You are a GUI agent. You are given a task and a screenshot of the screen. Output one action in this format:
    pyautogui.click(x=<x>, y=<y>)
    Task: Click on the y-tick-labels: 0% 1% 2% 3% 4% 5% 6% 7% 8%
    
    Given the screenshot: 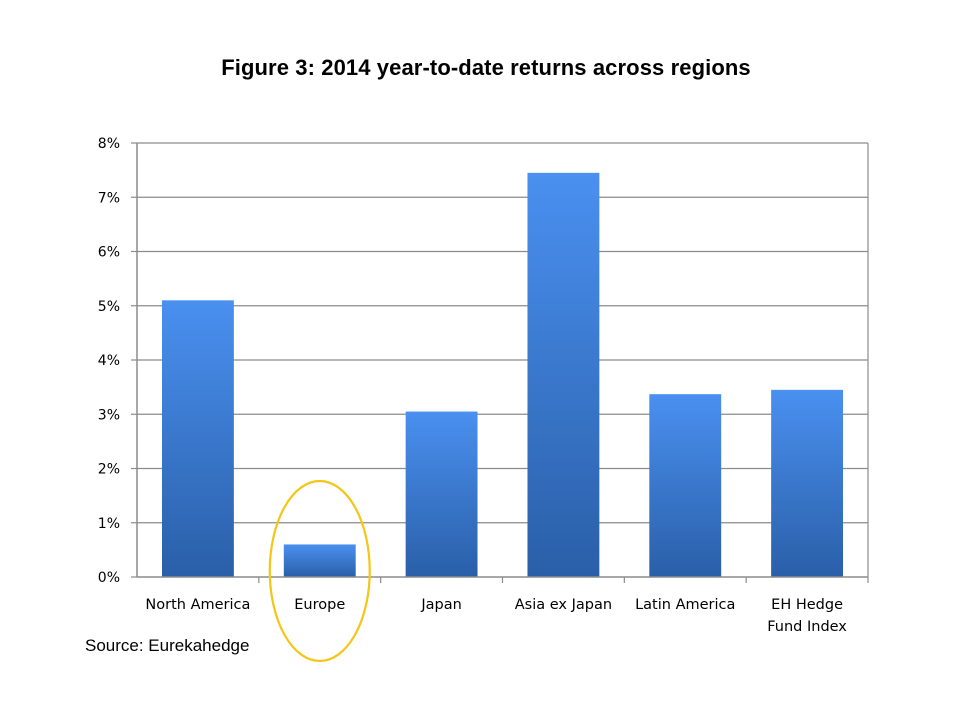 What is the action you would take?
    pyautogui.click(x=109, y=361)
    